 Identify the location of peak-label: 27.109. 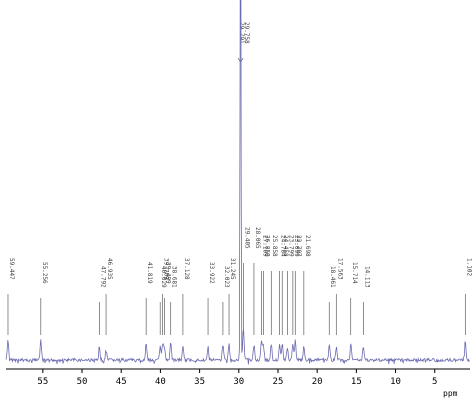
(264, 246).